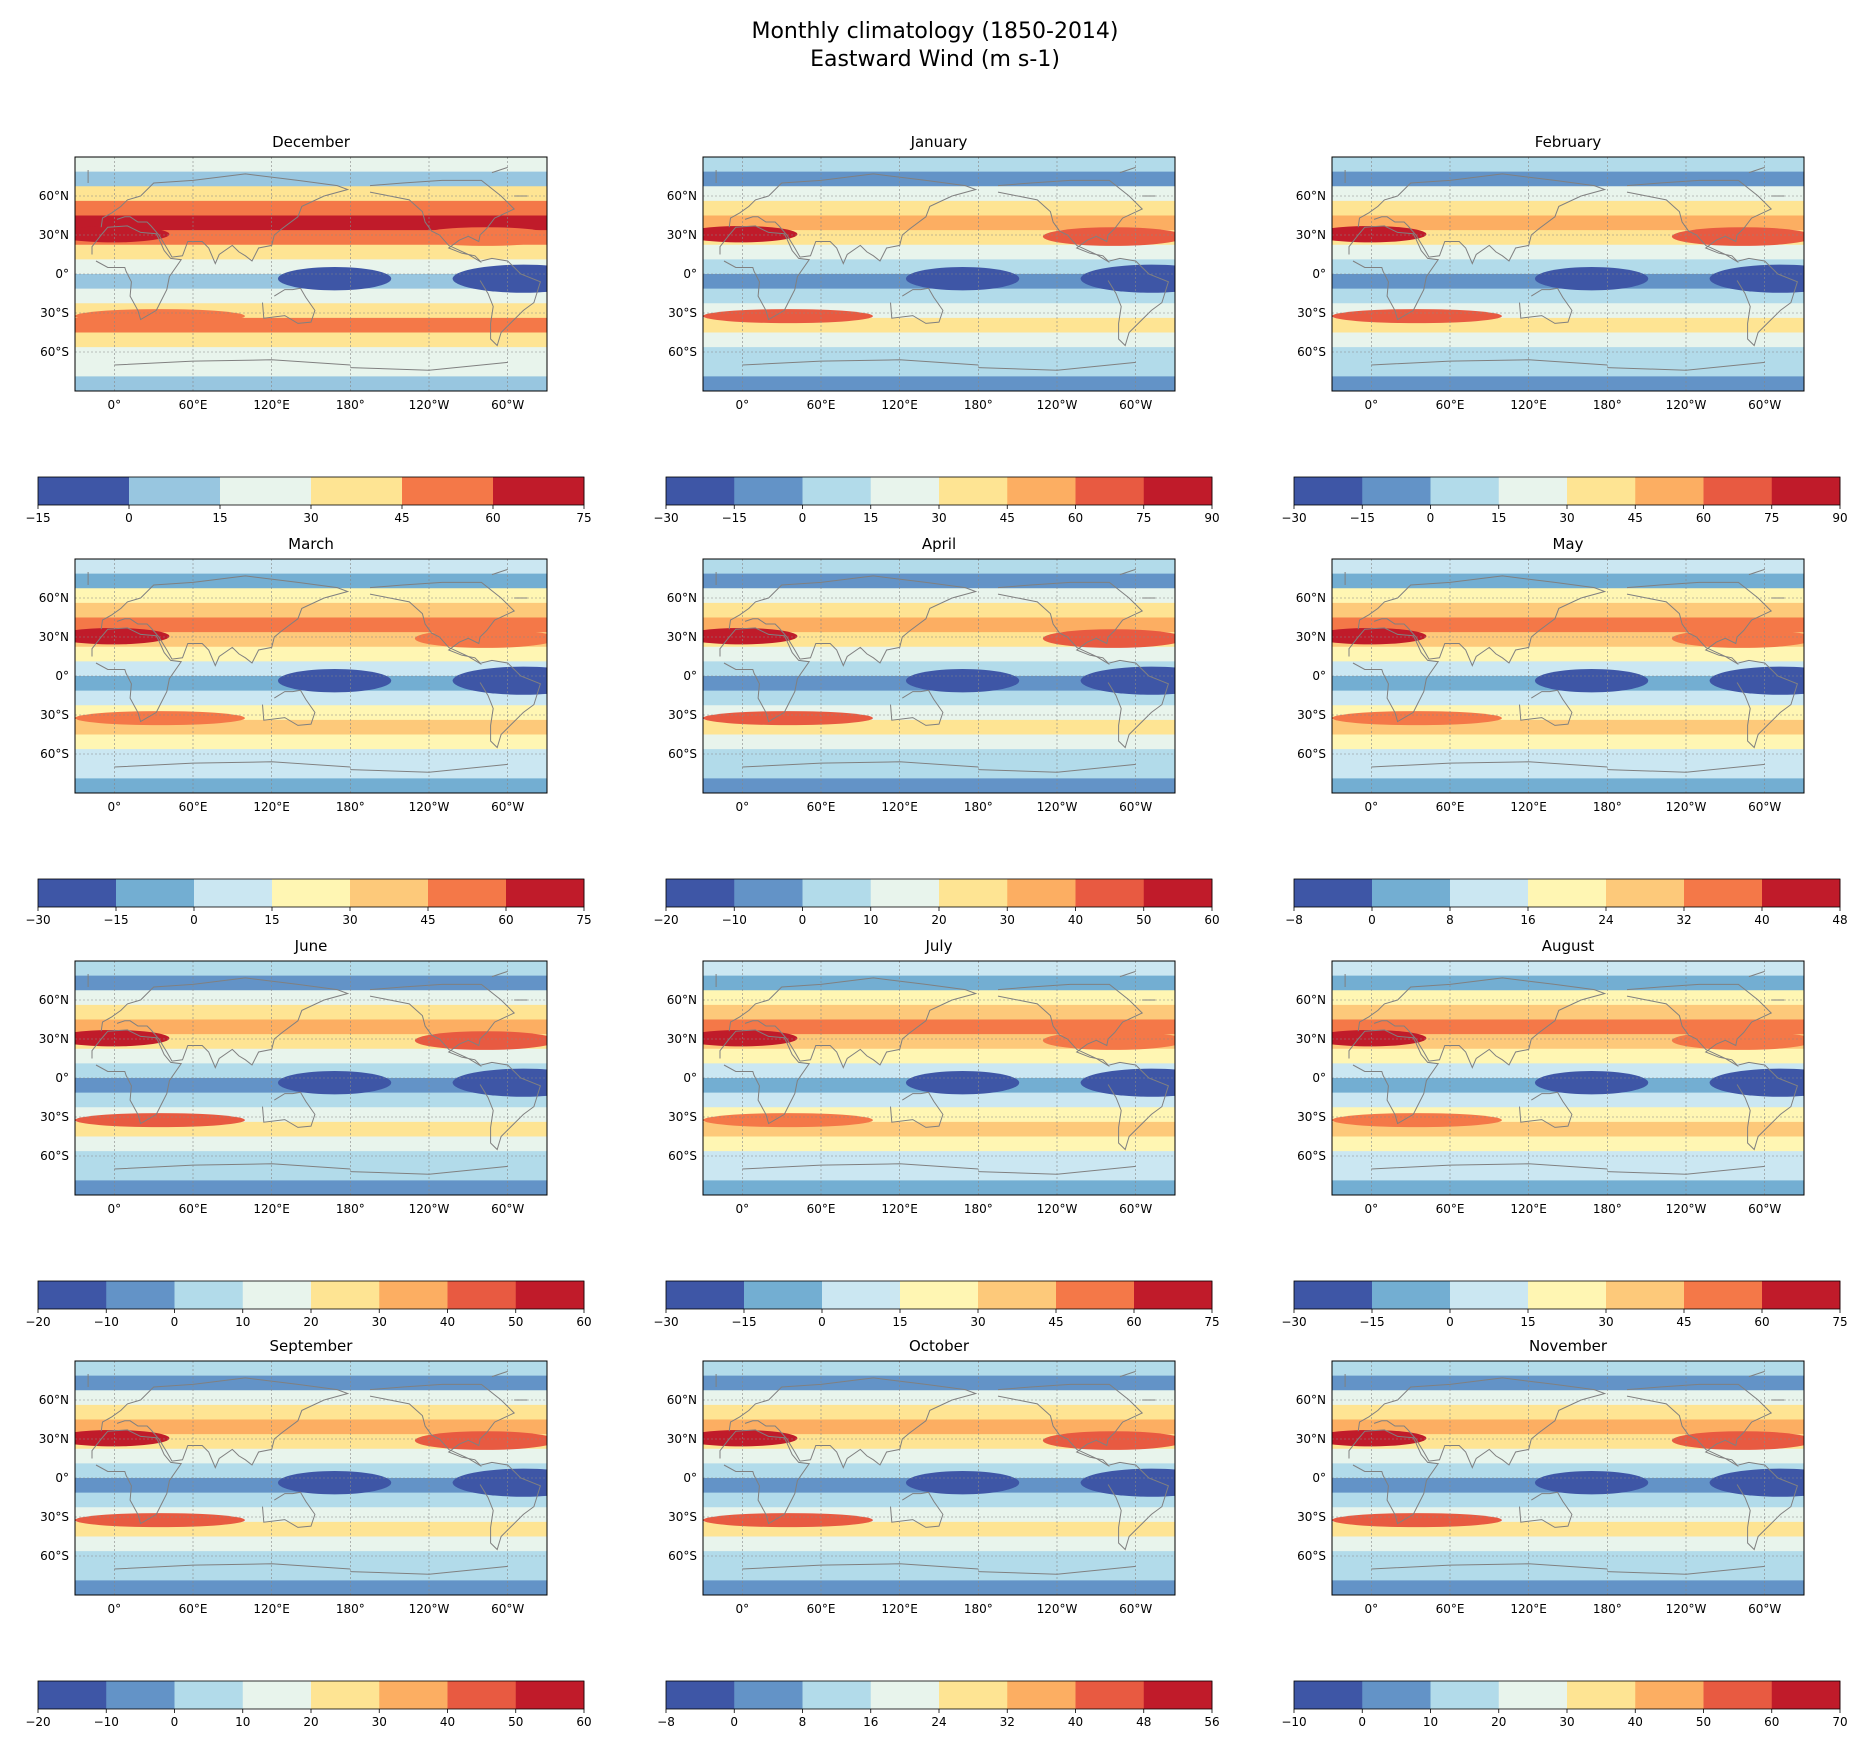 The height and width of the screenshot is (1739, 1870). I want to click on figure-title-line1: Monthly climatology (1850-2014), so click(935, 31).